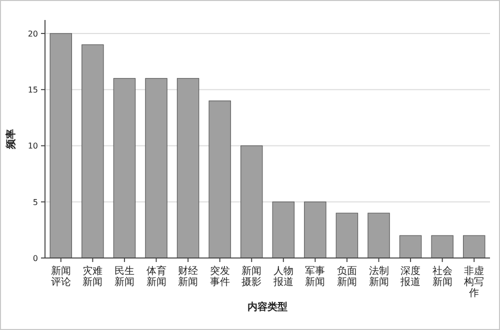 This screenshot has height=330, width=500. What do you see at coordinates (252, 276) in the screenshot?
I see `x-tick-label: 新闻摄影` at bounding box center [252, 276].